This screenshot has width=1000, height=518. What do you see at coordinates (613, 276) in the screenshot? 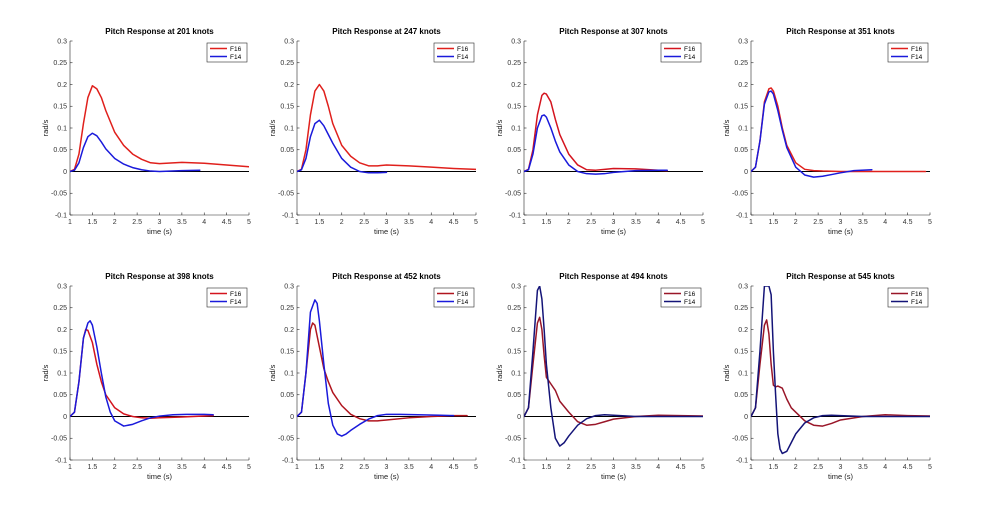
I see `subplot-title: Pitch Response at 494 knots` at bounding box center [613, 276].